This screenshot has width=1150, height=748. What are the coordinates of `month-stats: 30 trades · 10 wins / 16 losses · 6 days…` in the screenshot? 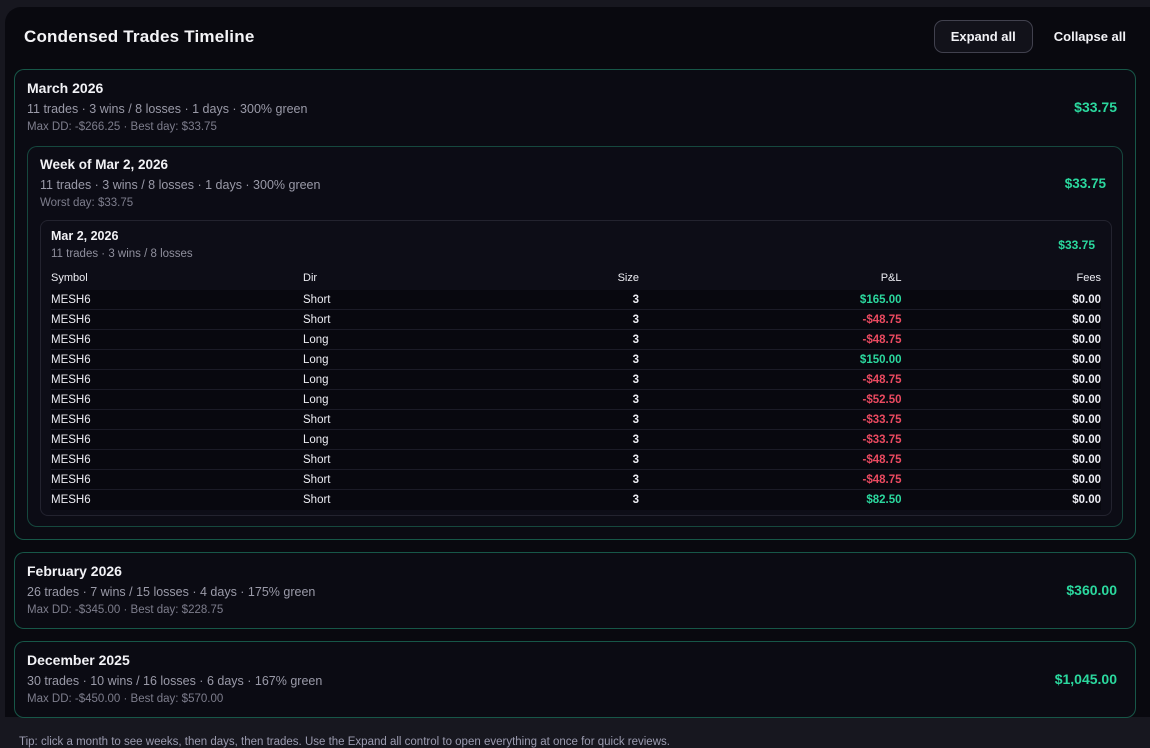 It's located at (541, 681).